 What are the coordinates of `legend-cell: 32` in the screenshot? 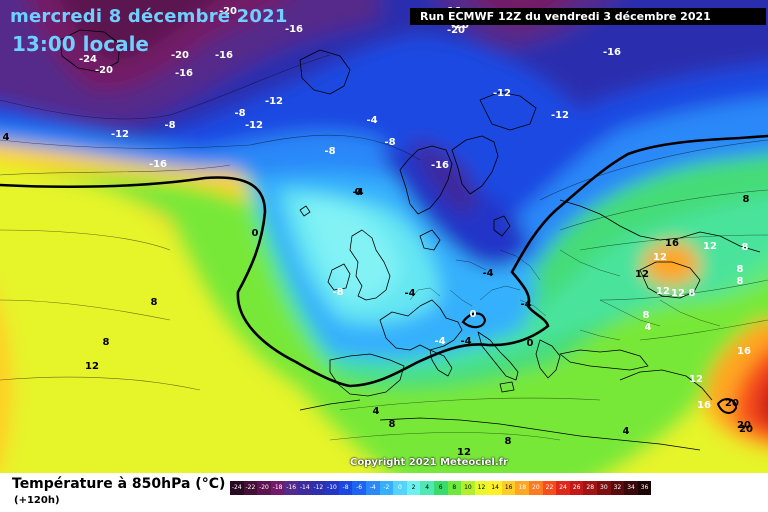 It's located at (617, 488).